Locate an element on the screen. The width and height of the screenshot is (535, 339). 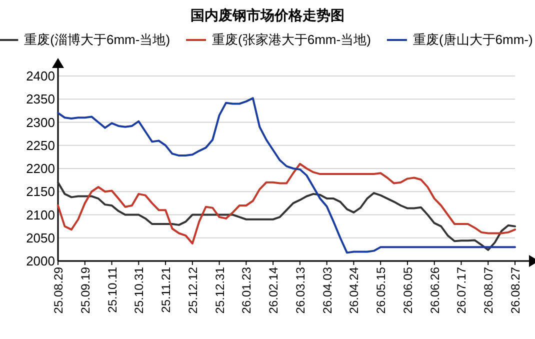
y-tick-label: 2050 is located at coordinates (40, 238).